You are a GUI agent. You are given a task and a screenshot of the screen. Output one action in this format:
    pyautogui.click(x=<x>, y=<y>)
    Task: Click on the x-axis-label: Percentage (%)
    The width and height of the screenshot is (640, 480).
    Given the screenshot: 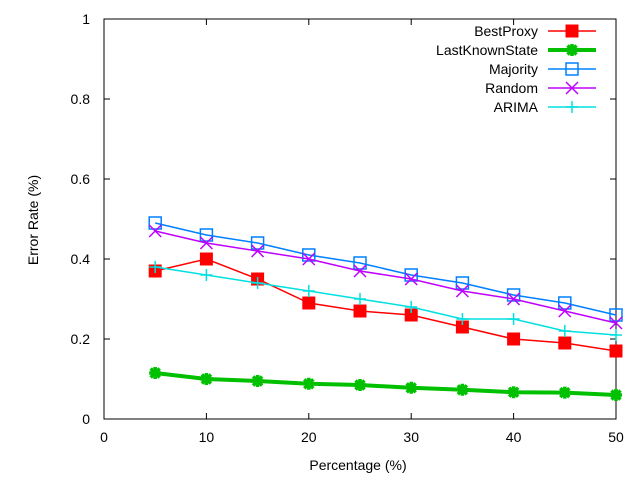 What is the action you would take?
    pyautogui.click(x=357, y=465)
    